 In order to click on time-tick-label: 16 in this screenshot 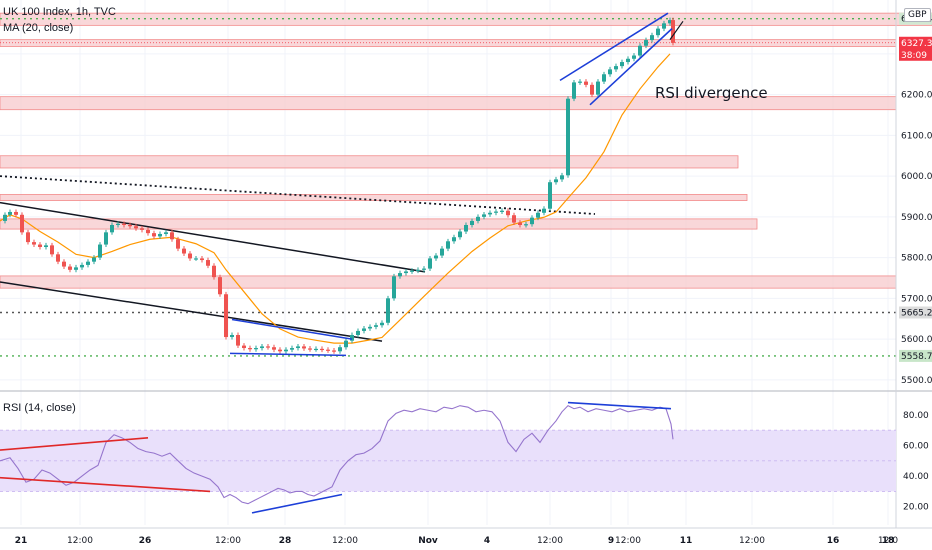, I will do `click(833, 541)`.